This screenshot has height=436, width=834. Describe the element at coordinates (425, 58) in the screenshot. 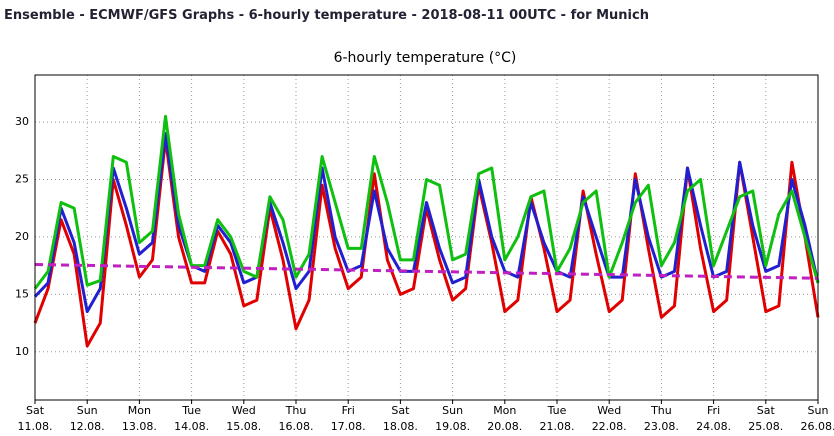

I see `chart-title: 6-hourly temperature (°C)` at that location.